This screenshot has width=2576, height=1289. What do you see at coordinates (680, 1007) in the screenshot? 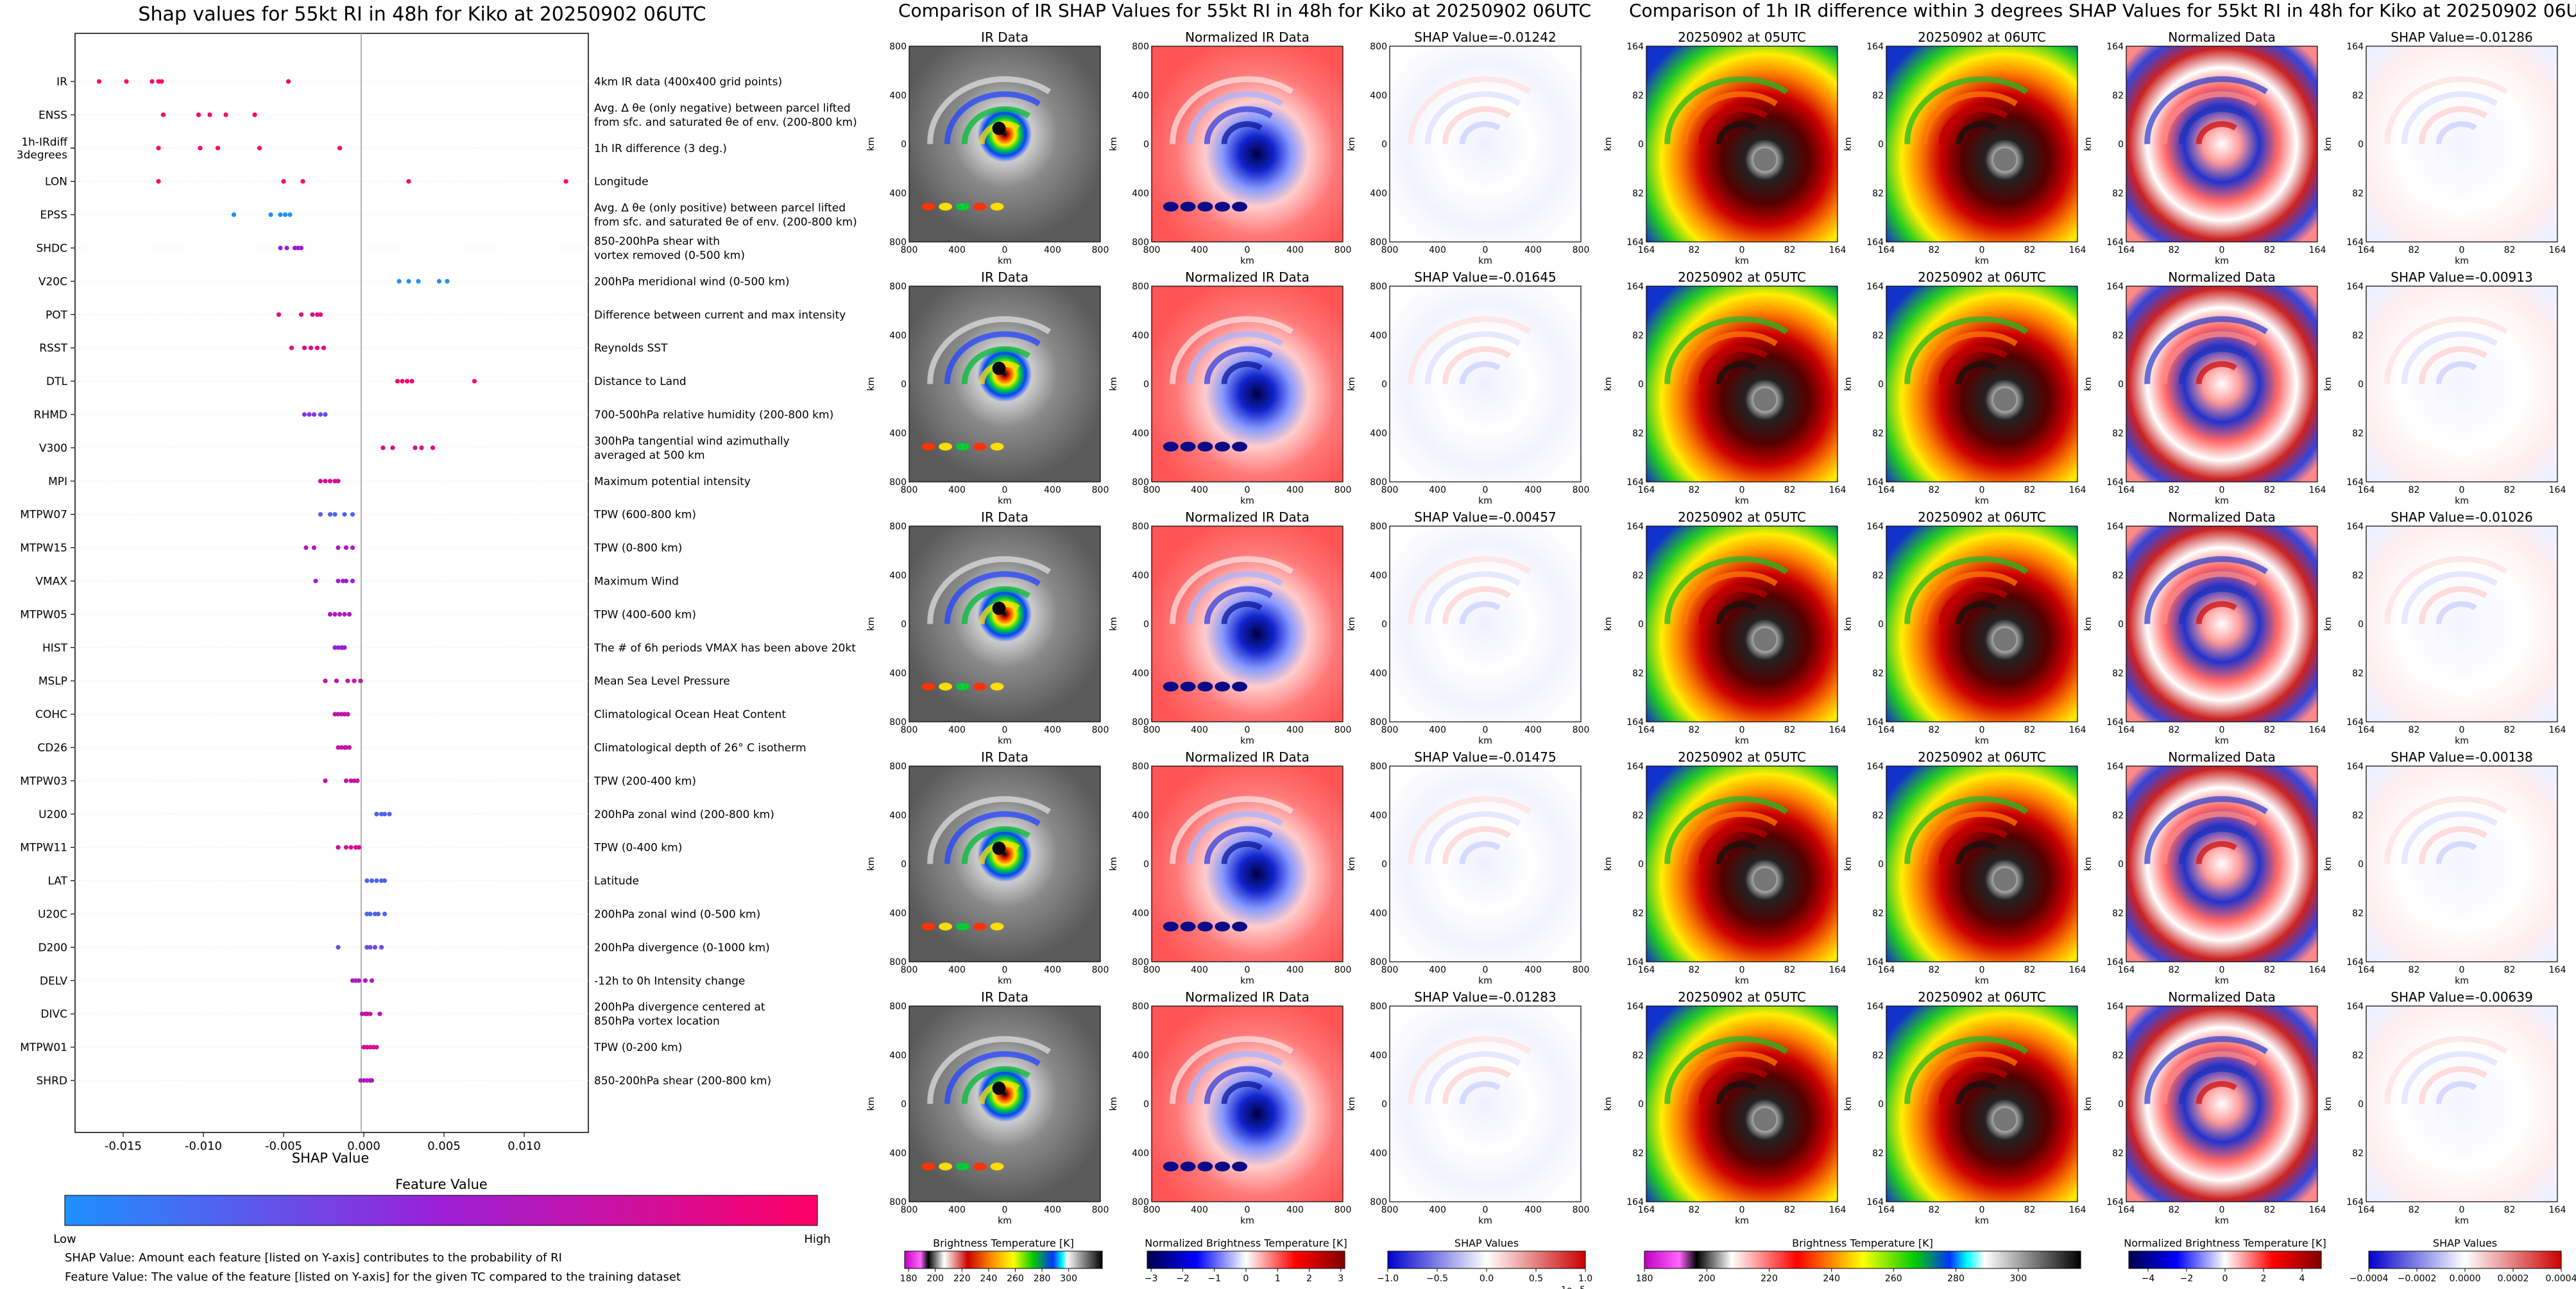
I see `feature-description: 200hPa divergence centered at` at bounding box center [680, 1007].